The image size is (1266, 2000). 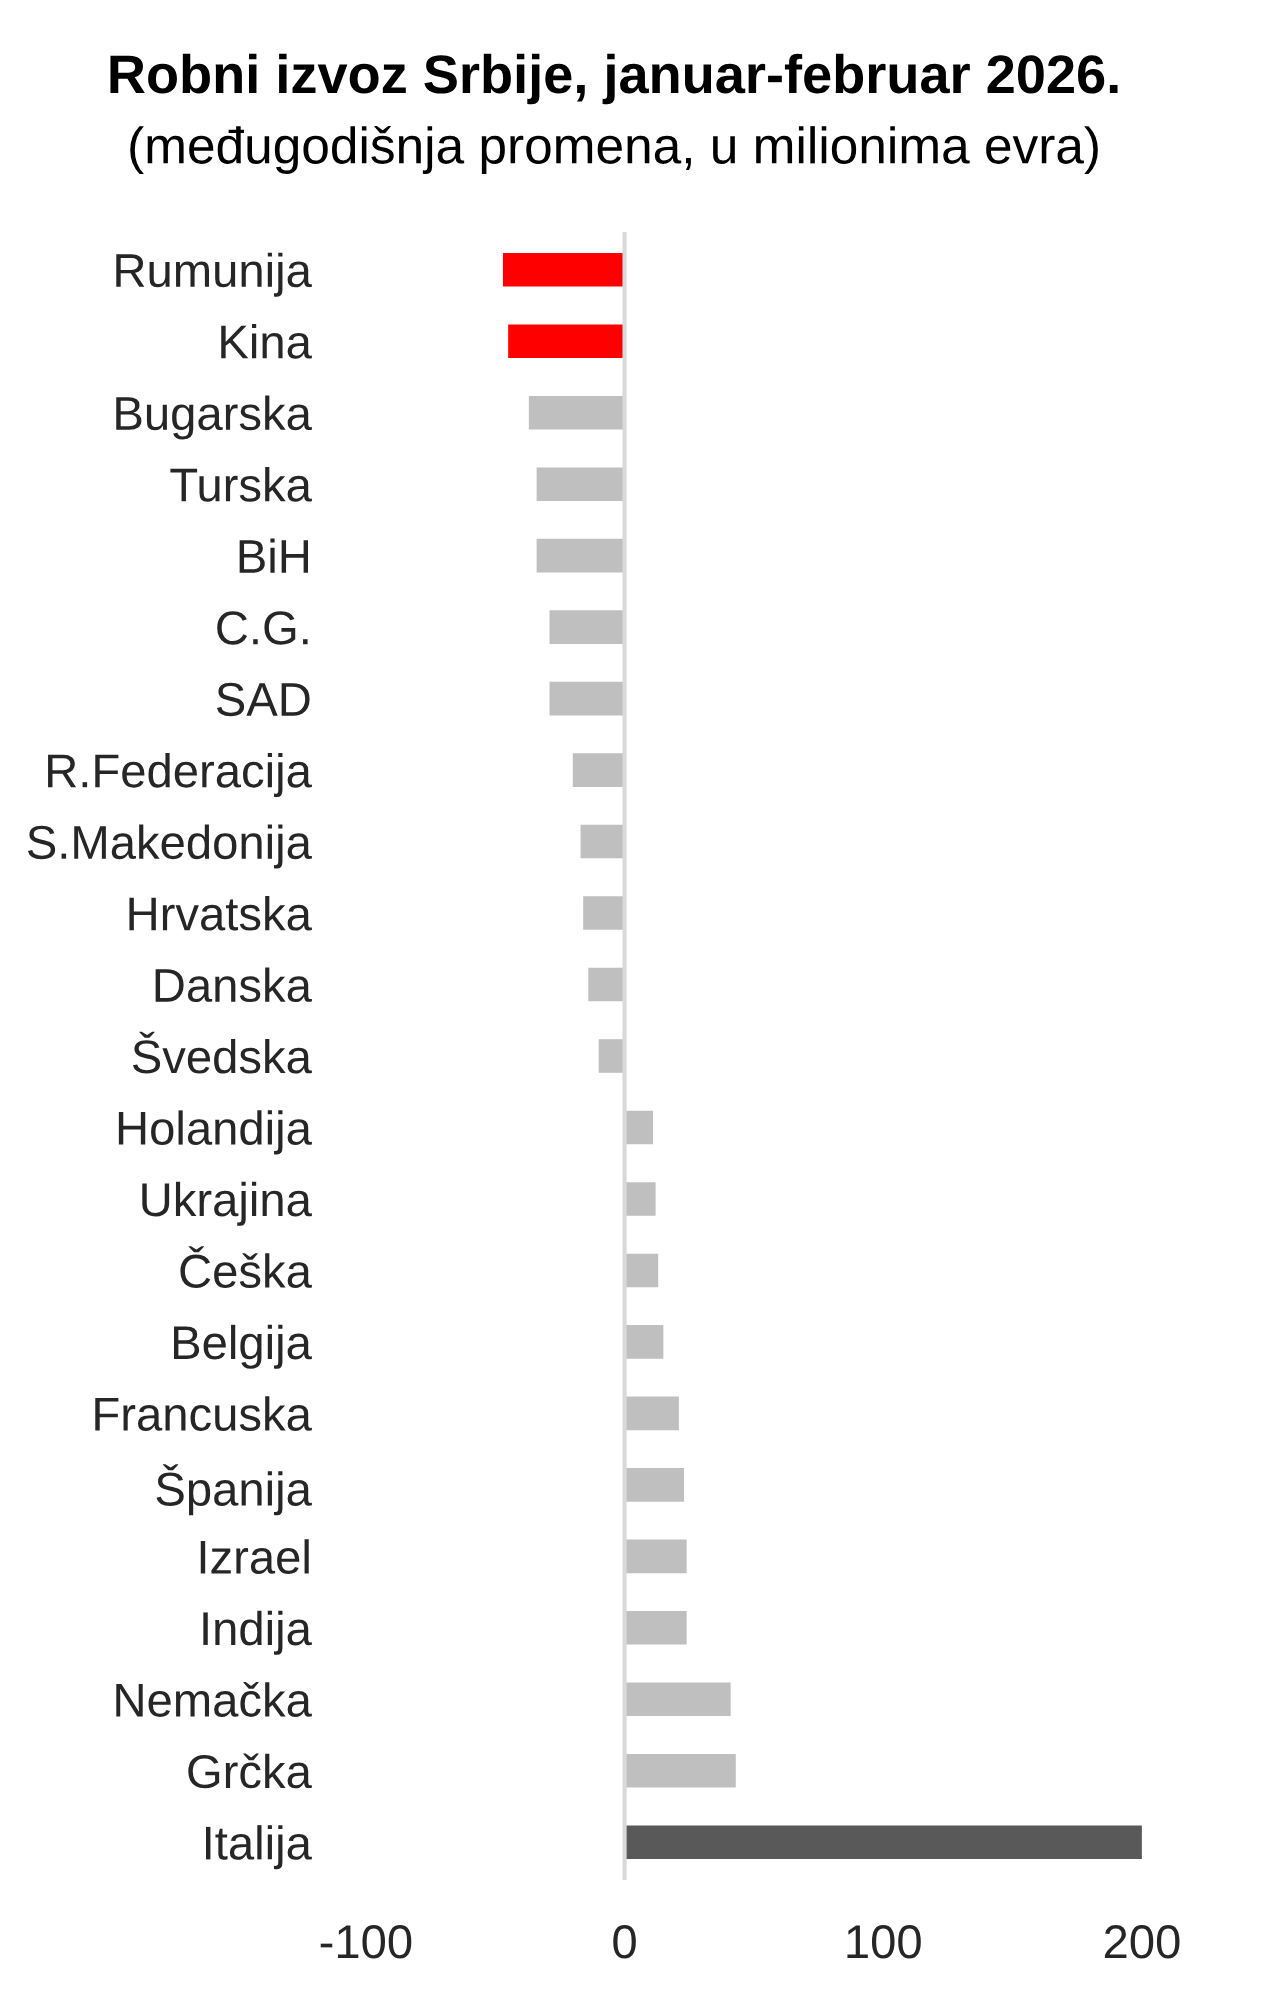 I want to click on y-tick-label: Izrael, so click(x=254, y=1556).